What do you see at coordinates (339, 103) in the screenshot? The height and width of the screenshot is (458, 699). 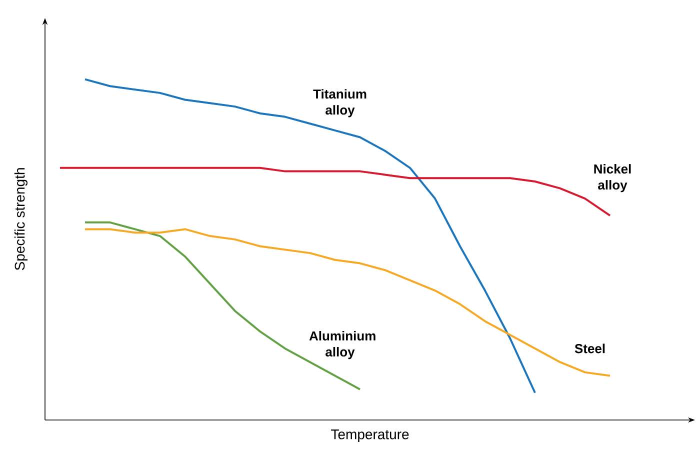 I see `series-label: Titanium alloy` at bounding box center [339, 103].